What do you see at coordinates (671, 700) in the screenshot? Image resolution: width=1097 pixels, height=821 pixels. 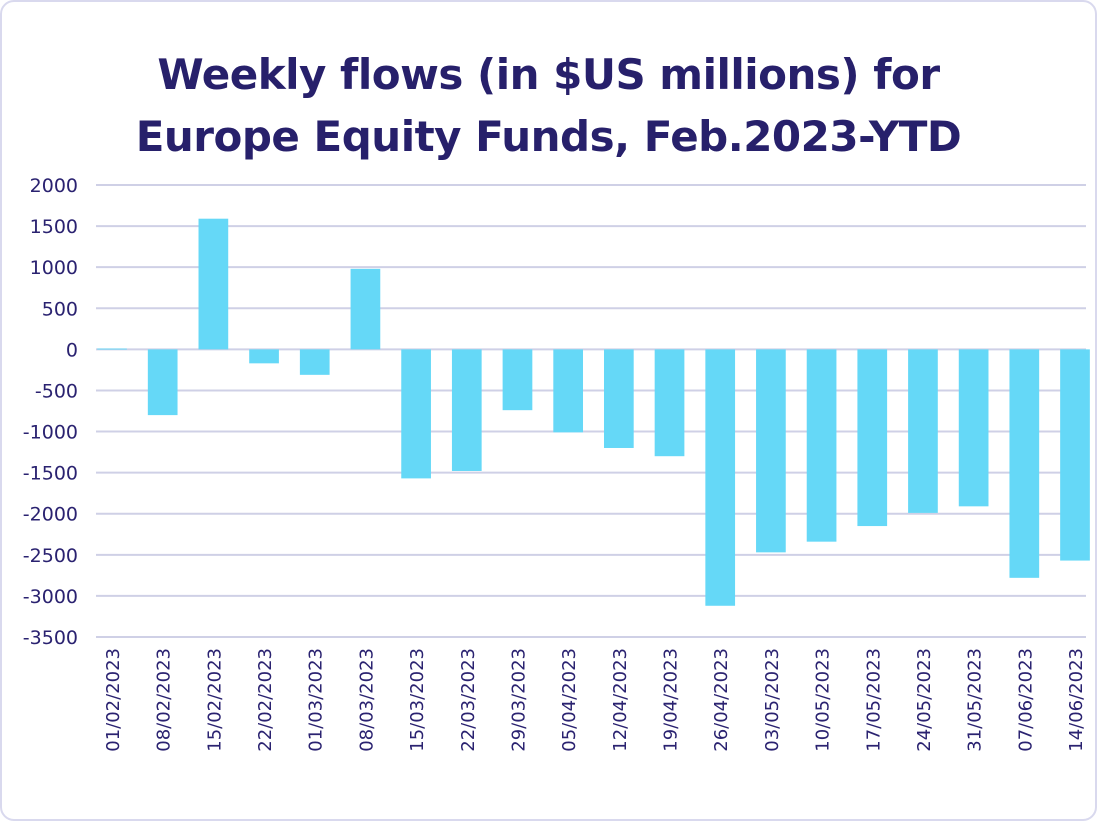 I see `x-tick-label: 19/04/2023` at bounding box center [671, 700].